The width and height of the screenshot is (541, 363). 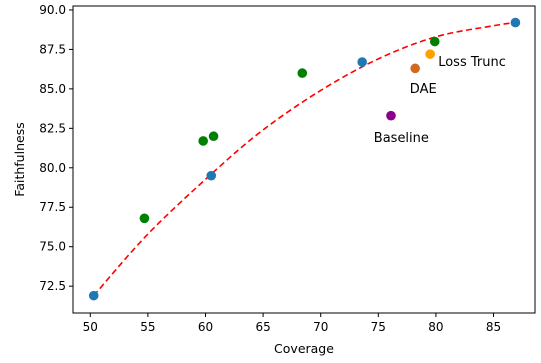 What do you see at coordinates (391, 115) in the screenshot?
I see `baseline-point` at bounding box center [391, 115].